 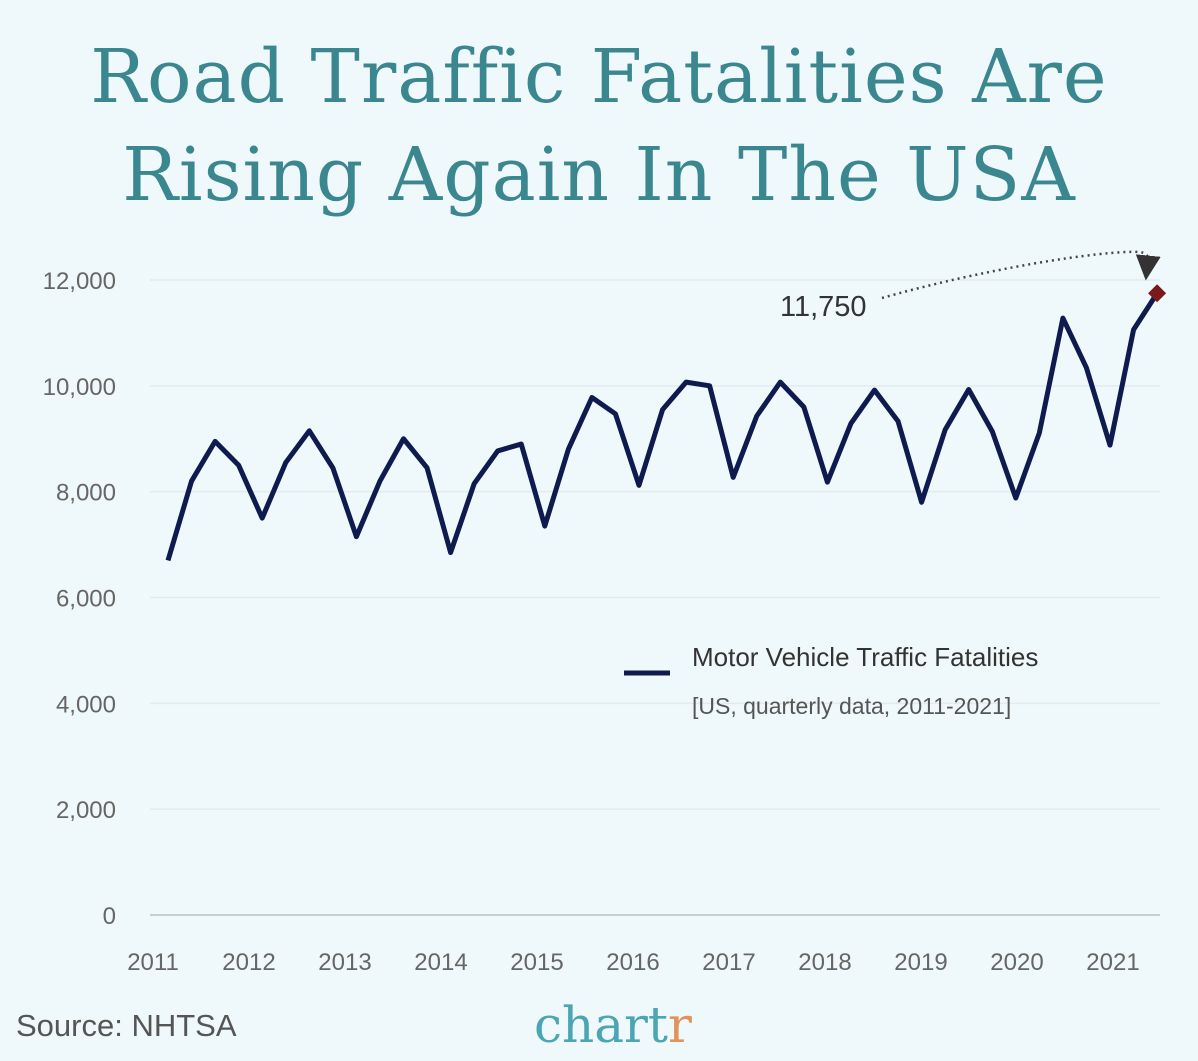 I want to click on highlight-point, so click(x=1157, y=293).